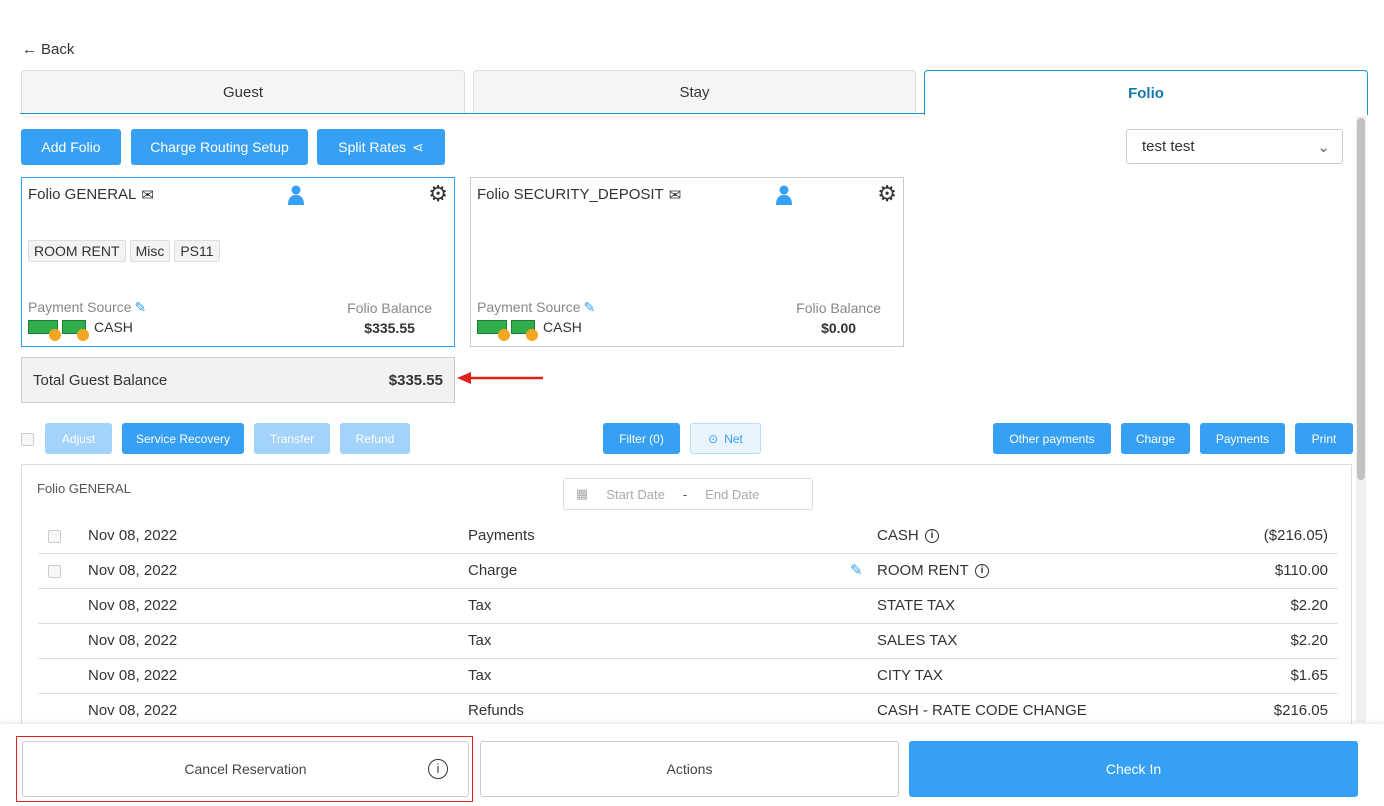  What do you see at coordinates (982, 710) in the screenshot?
I see `row-description: CASH - RATE CODE CHANGE` at bounding box center [982, 710].